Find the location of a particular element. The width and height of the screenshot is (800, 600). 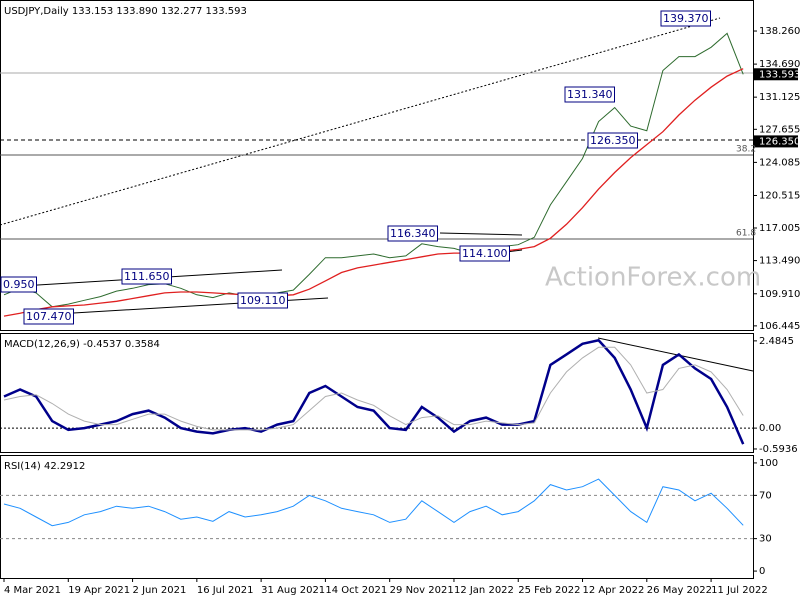

x-tick-label: 26 May 2022 is located at coordinates (679, 590).